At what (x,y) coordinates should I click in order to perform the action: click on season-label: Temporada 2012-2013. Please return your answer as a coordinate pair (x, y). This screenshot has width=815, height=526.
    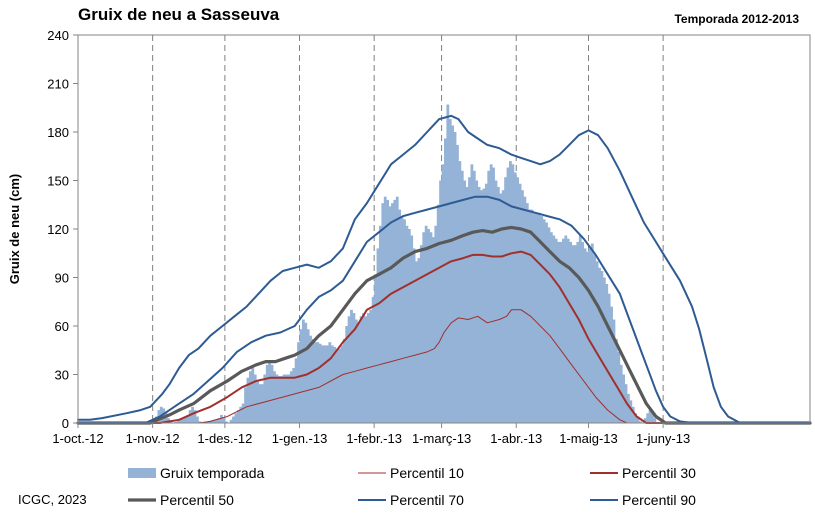
    Looking at the image, I should click on (736, 19).